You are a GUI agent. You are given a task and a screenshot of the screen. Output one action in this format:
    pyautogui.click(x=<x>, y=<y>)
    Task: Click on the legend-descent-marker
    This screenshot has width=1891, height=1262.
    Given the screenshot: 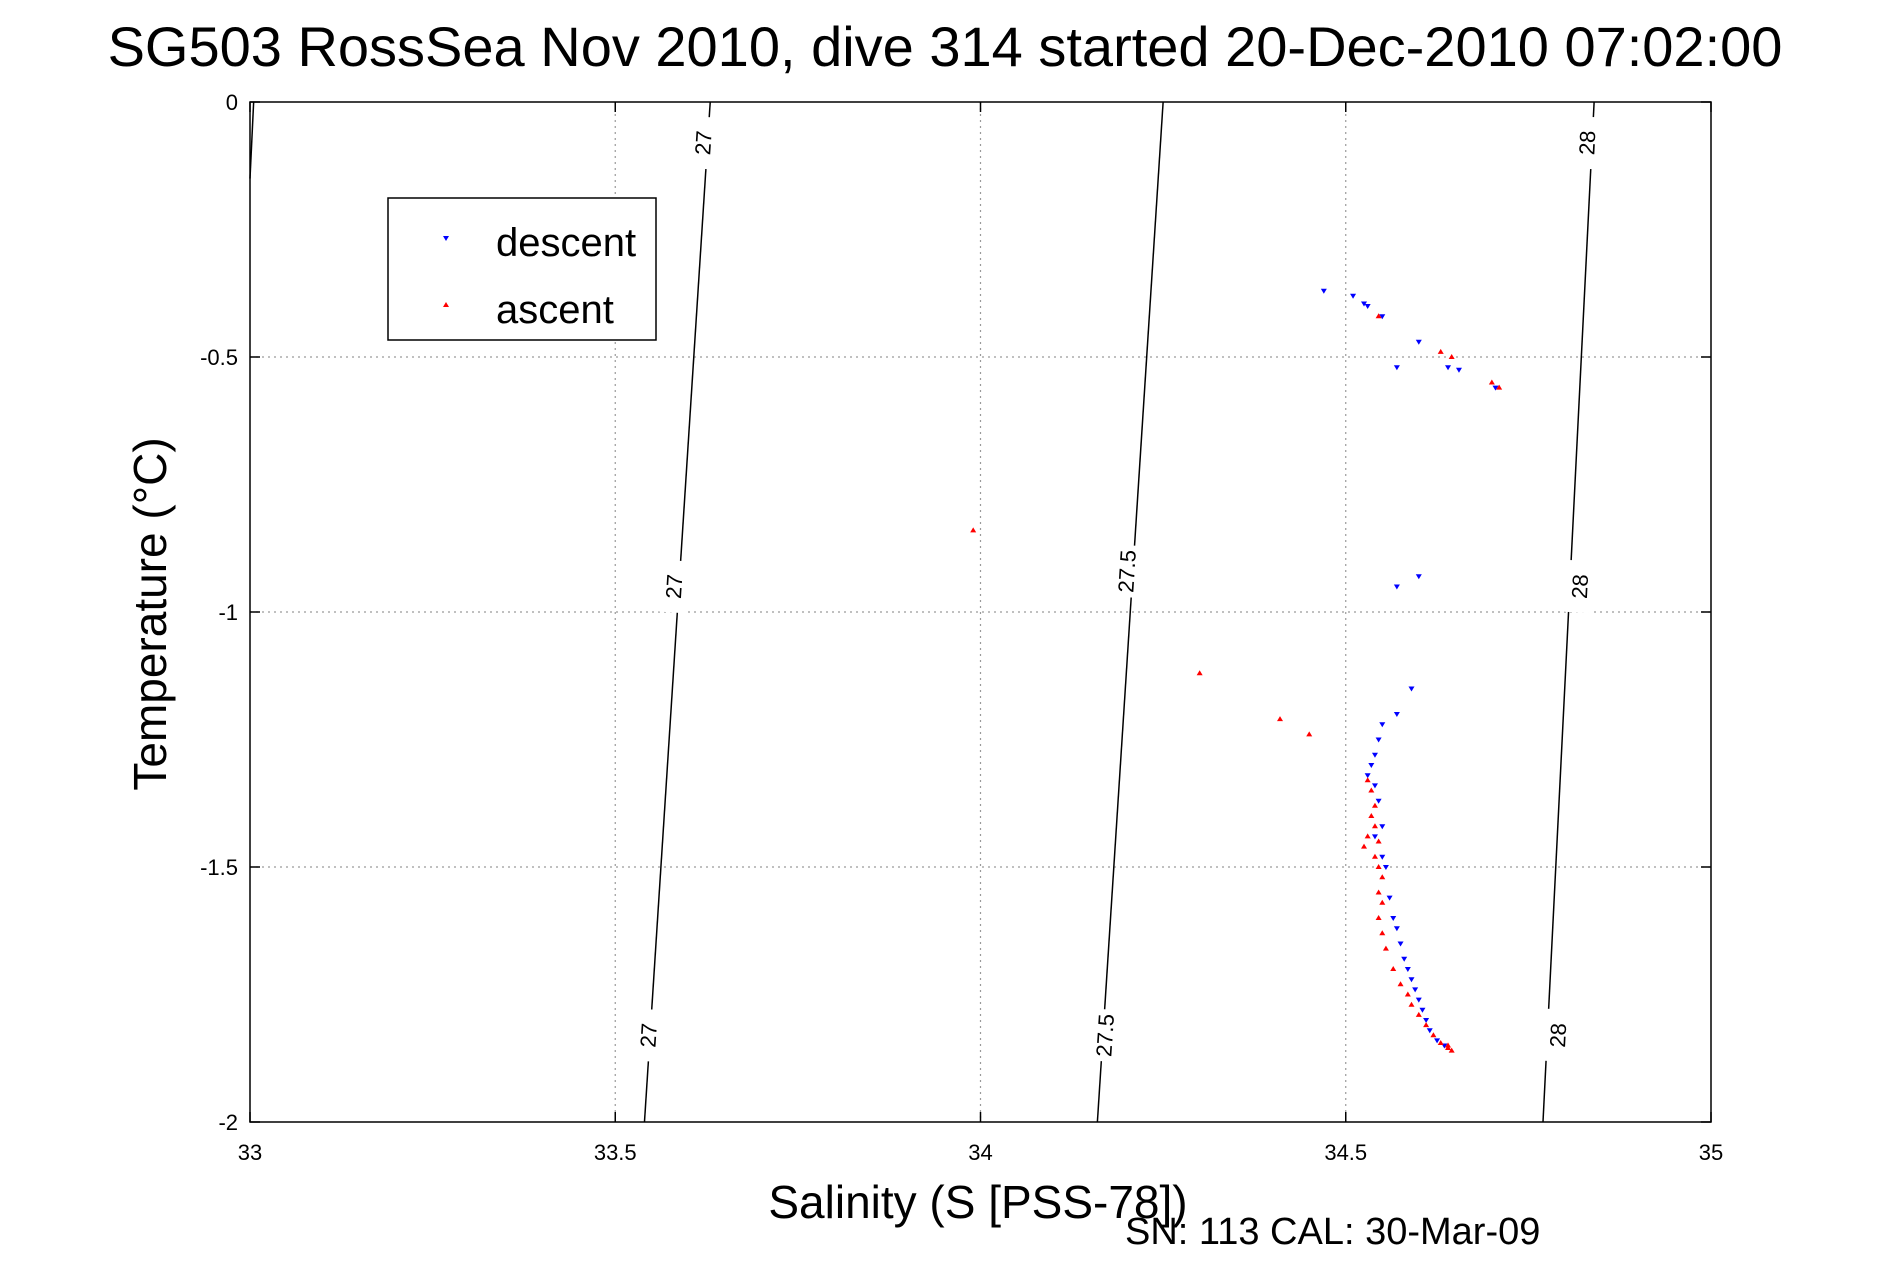 What is the action you would take?
    pyautogui.click(x=446, y=238)
    